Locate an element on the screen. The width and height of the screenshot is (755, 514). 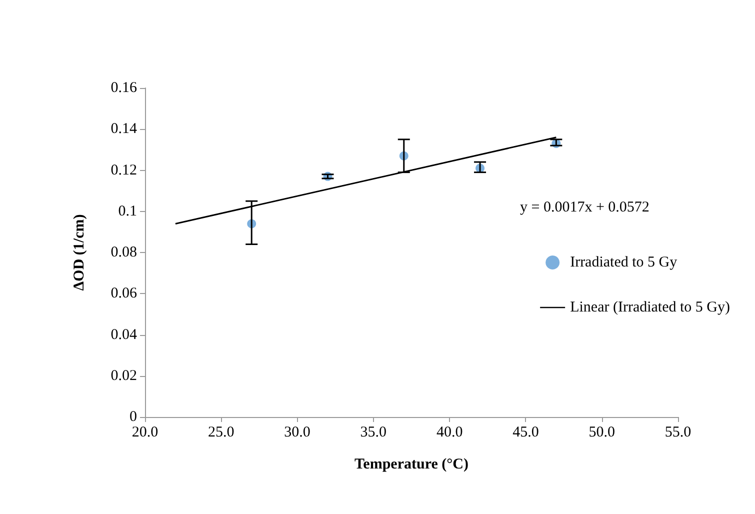
x-tick-label: 55.0 is located at coordinates (678, 432).